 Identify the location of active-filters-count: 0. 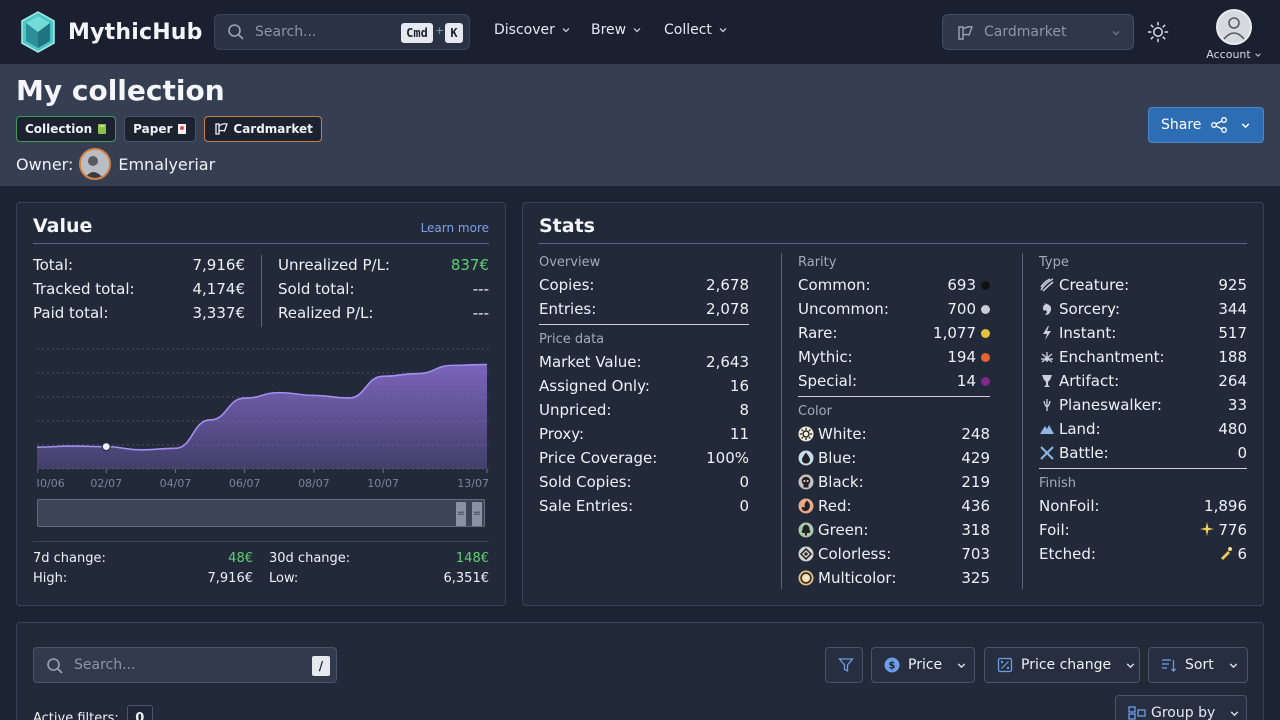
(139, 712).